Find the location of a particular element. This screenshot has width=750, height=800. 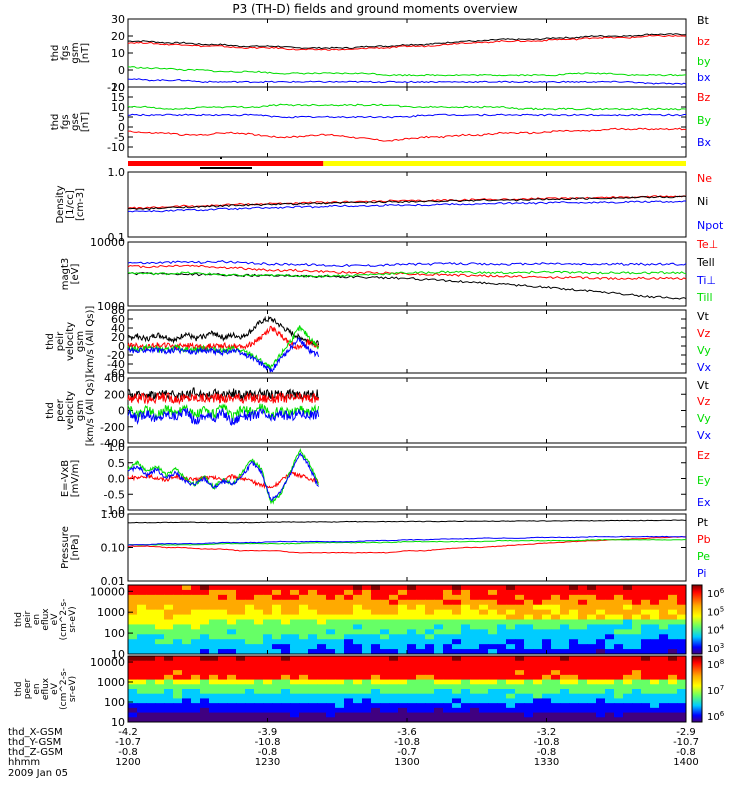

y-tick-label: 200 is located at coordinates (114, 394).